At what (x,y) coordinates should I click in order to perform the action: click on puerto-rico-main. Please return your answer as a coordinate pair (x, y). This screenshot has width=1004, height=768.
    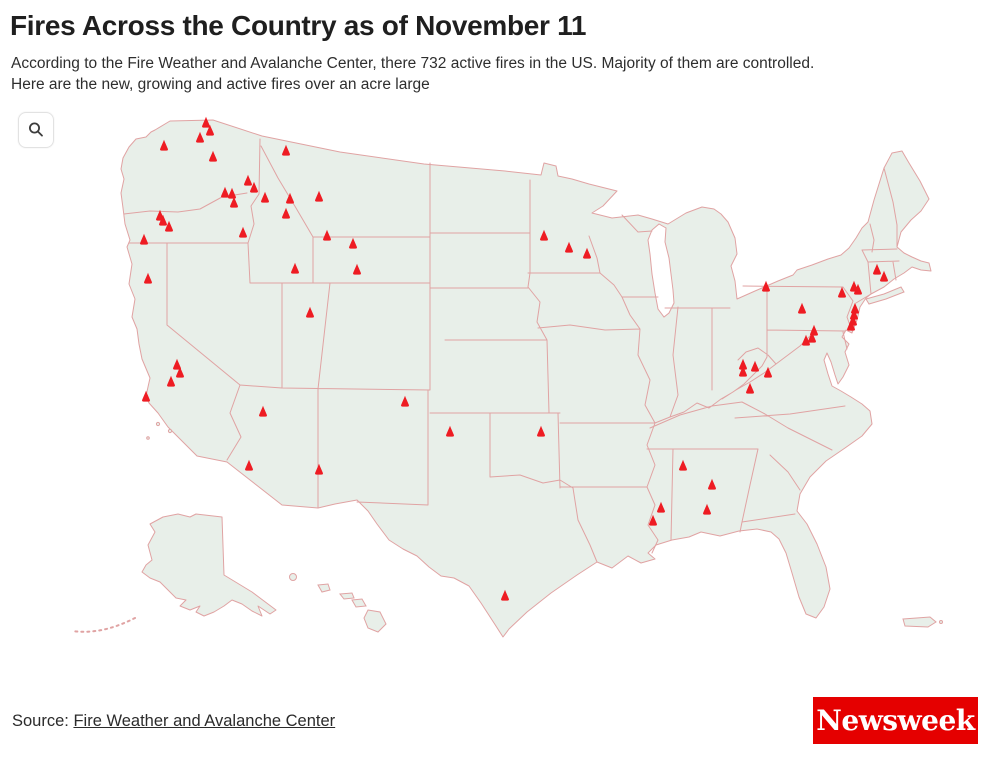
    Looking at the image, I should click on (919, 622).